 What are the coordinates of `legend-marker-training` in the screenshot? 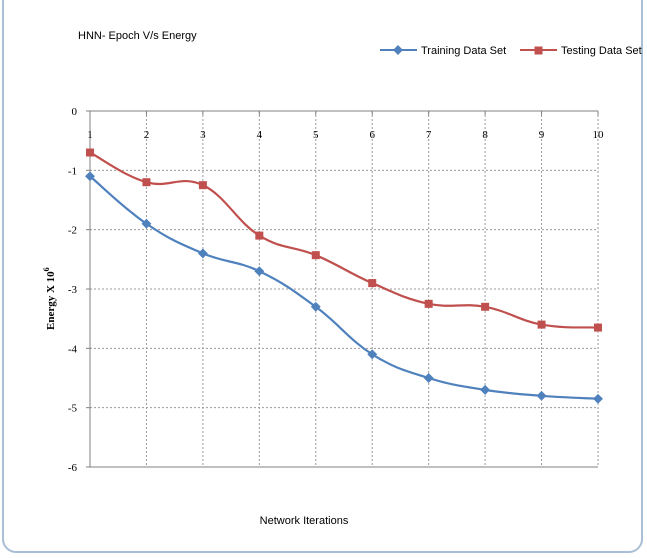 It's located at (398, 50).